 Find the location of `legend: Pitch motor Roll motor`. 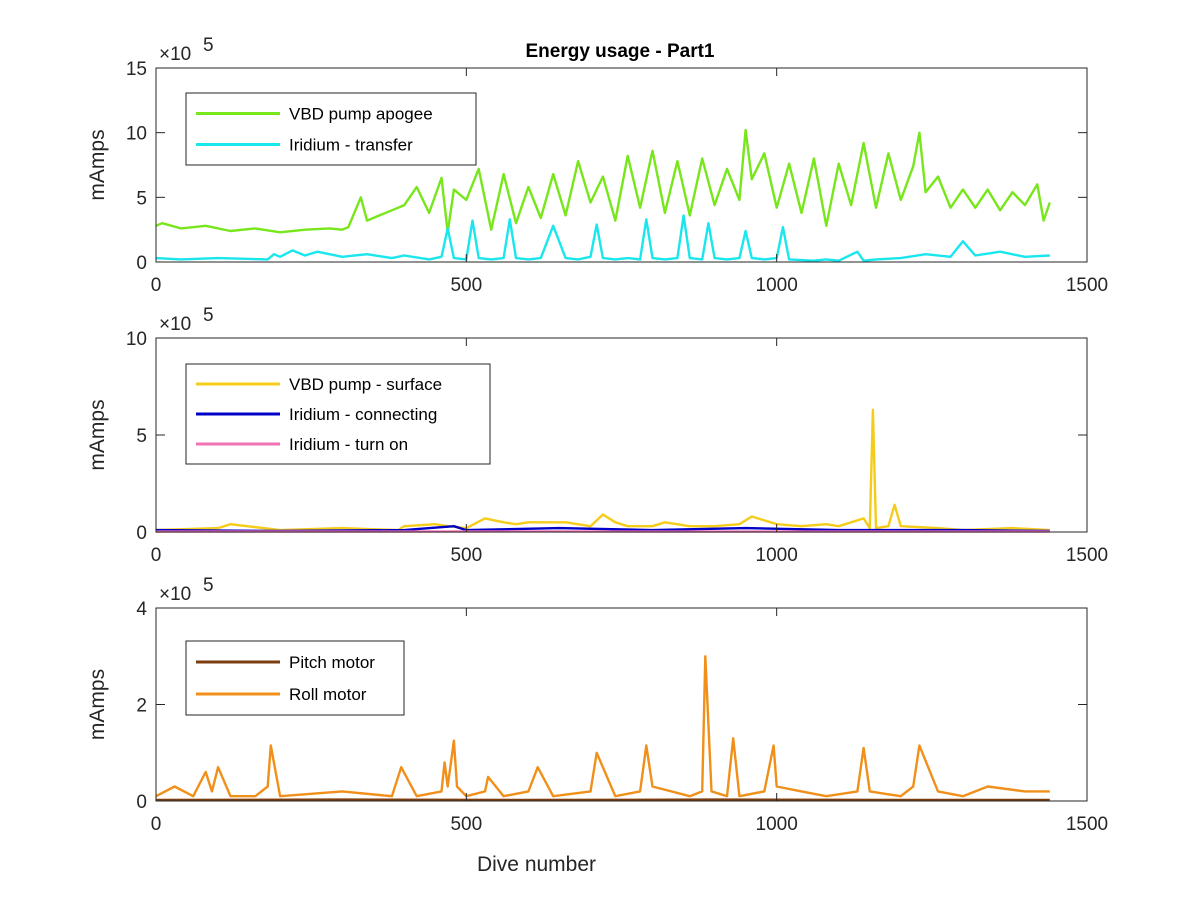

legend: Pitch motor Roll motor is located at coordinates (295, 678).